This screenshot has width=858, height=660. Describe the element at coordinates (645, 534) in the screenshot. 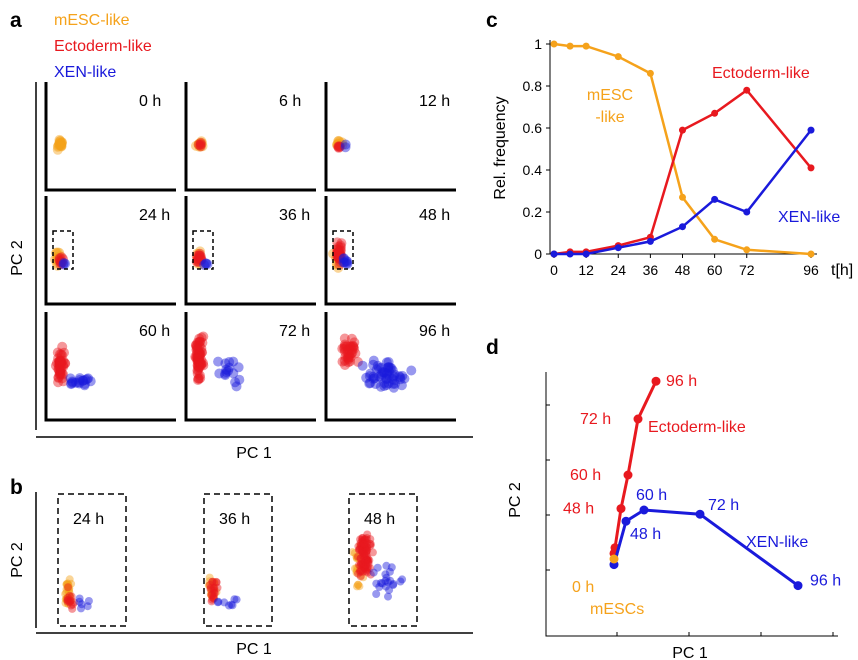

I see `trajectory-time-label: 48 h` at that location.